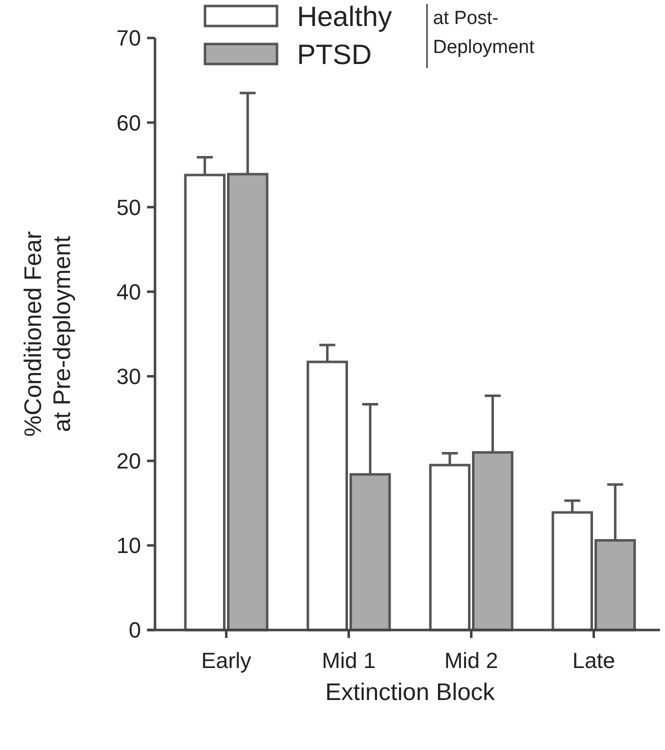 The image size is (665, 750). What do you see at coordinates (128, 376) in the screenshot?
I see `y-tick-label: 30` at bounding box center [128, 376].